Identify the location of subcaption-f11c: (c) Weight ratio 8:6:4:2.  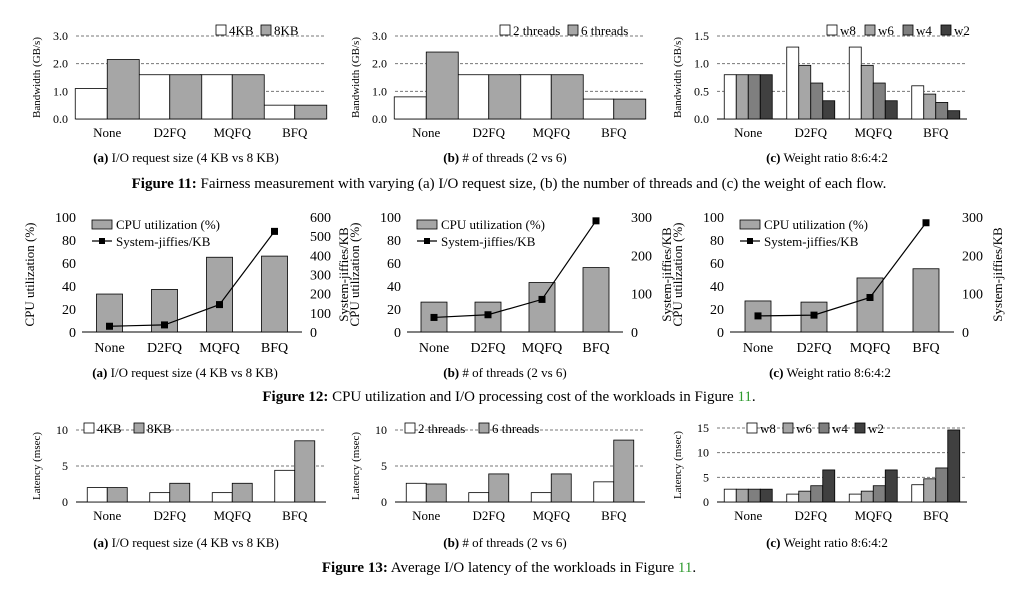
(827, 157).